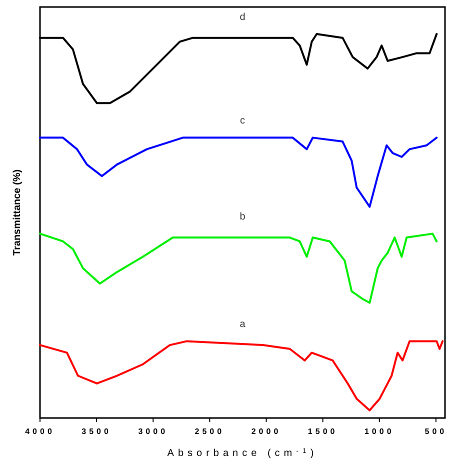  I want to click on x-tick-label: 1000, so click(379, 431).